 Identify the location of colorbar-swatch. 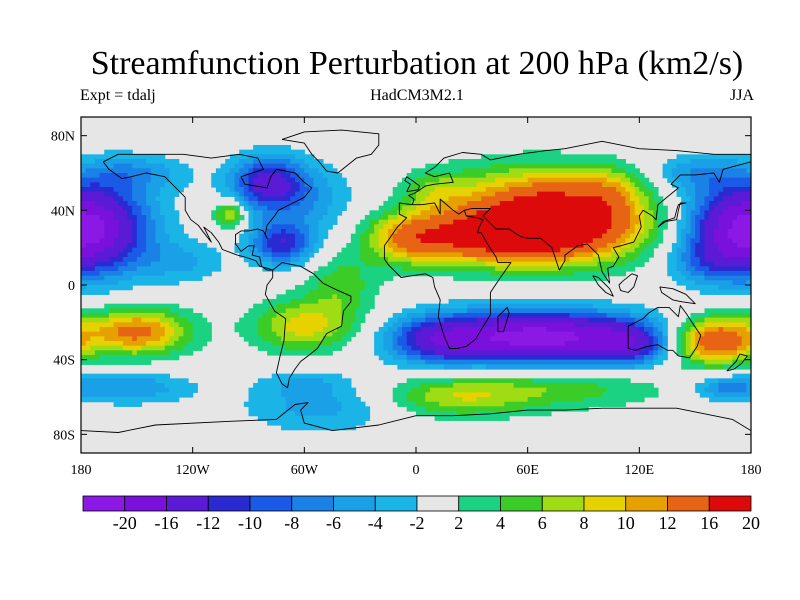
(396, 503).